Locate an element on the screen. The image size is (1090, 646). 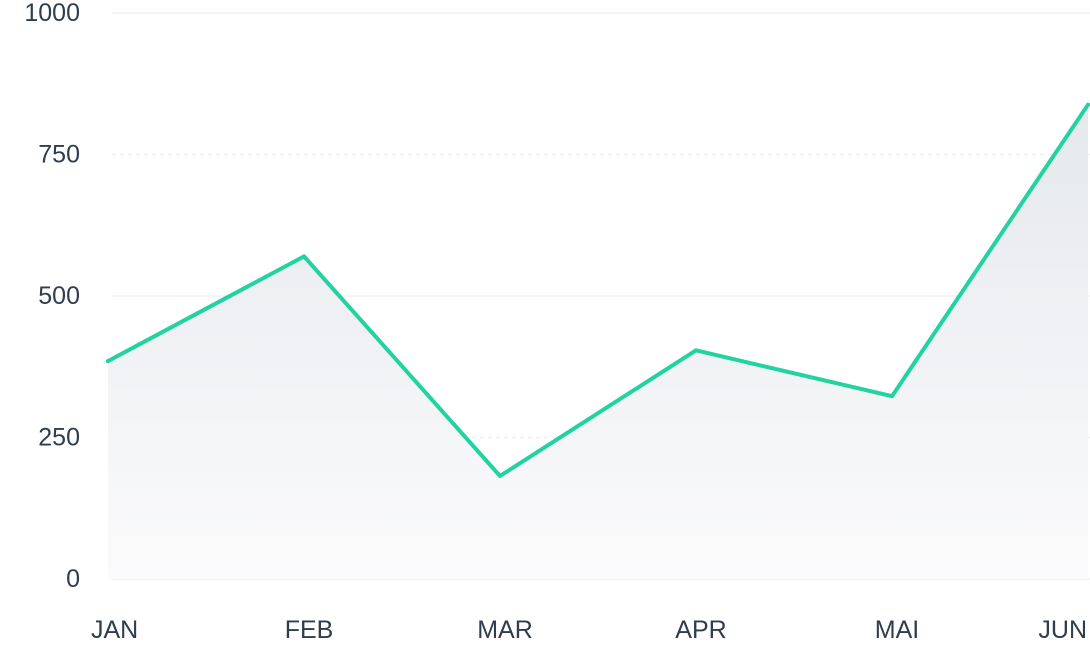
x-axis: JAN FEB MAR APR MAI JUN is located at coordinates (589, 630).